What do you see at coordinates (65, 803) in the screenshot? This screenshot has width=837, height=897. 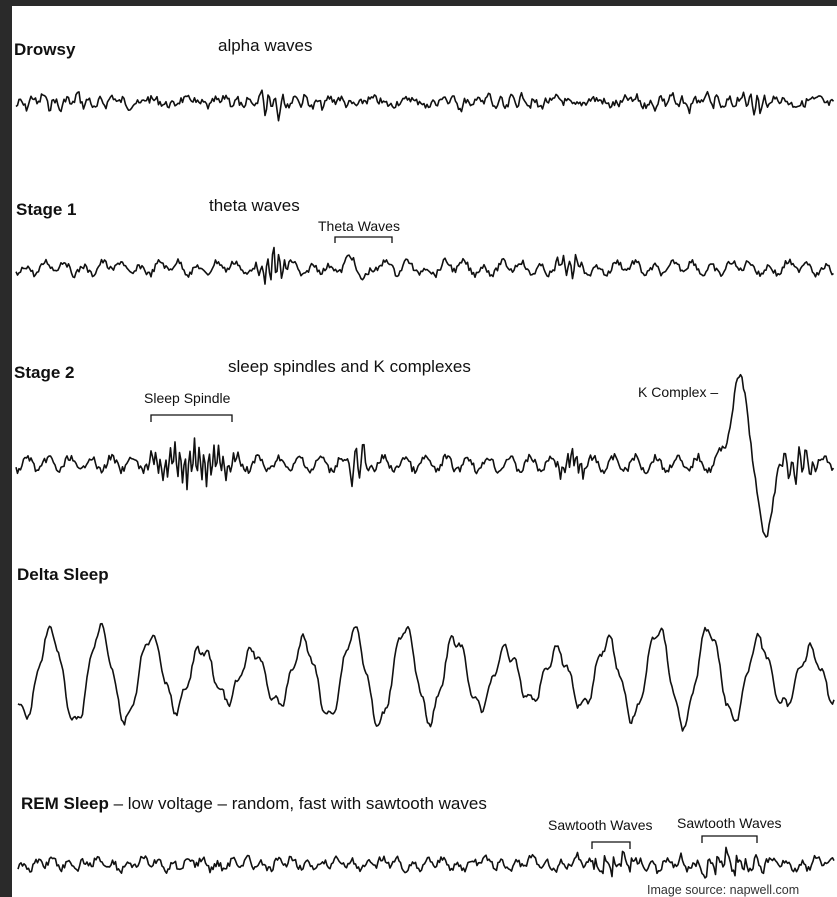 I see `stage-title-rem: REM Sleep` at bounding box center [65, 803].